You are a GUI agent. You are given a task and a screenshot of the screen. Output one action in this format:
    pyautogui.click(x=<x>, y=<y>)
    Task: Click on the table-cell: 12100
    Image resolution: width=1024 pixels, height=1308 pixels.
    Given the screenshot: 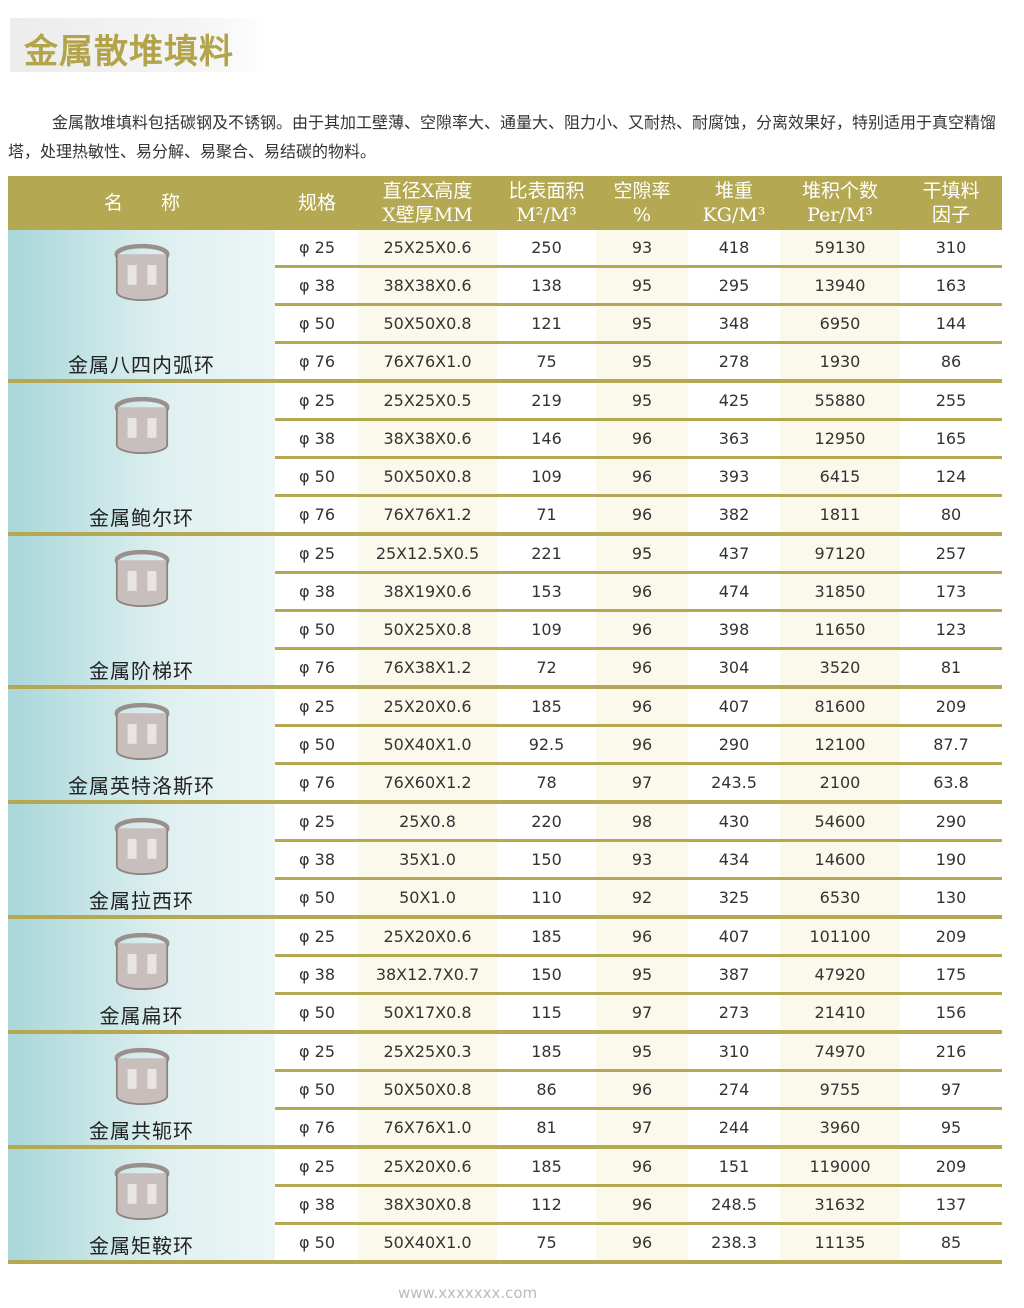 What is the action you would take?
    pyautogui.click(x=840, y=745)
    